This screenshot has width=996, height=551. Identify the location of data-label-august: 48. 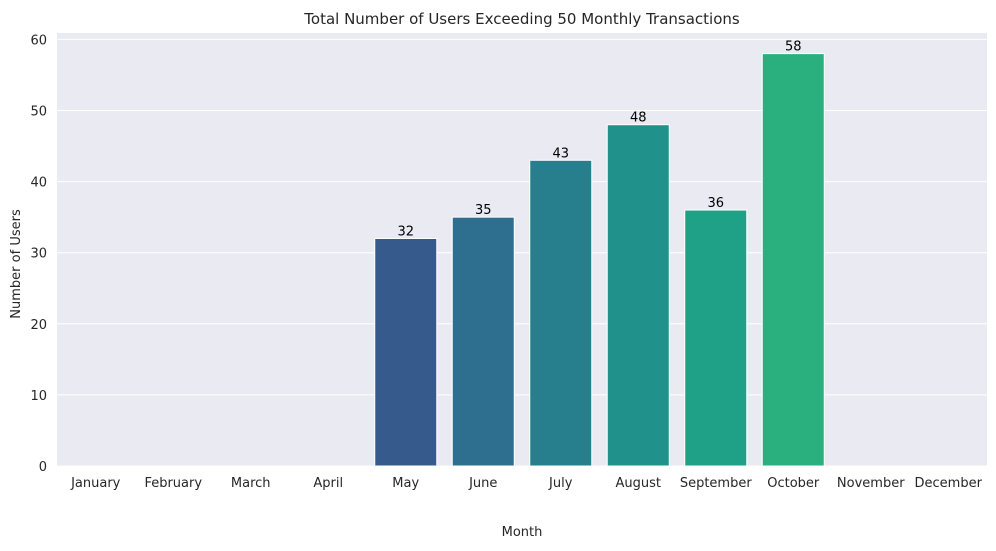
(638, 118).